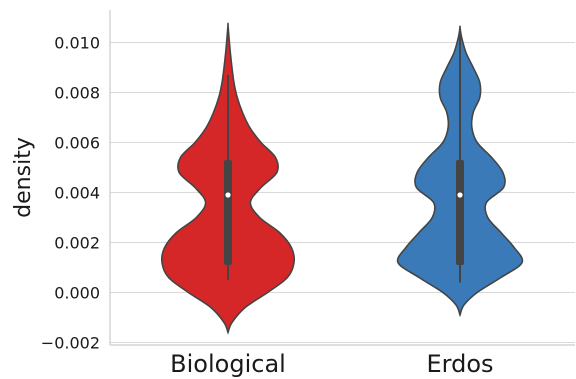 This screenshot has height=379, width=576. Describe the element at coordinates (77, 193) in the screenshot. I see `y-tick-label: 0.004` at that location.